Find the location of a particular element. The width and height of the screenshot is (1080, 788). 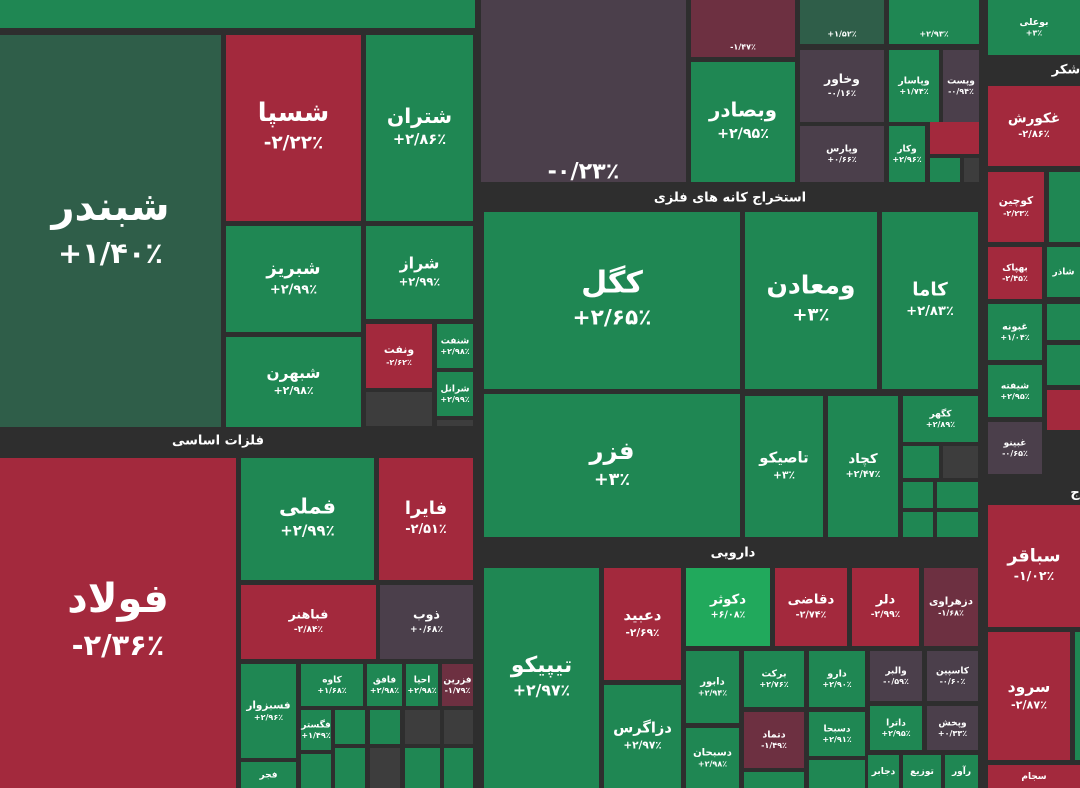

ticker-name: وکار is located at coordinates (906, 150).